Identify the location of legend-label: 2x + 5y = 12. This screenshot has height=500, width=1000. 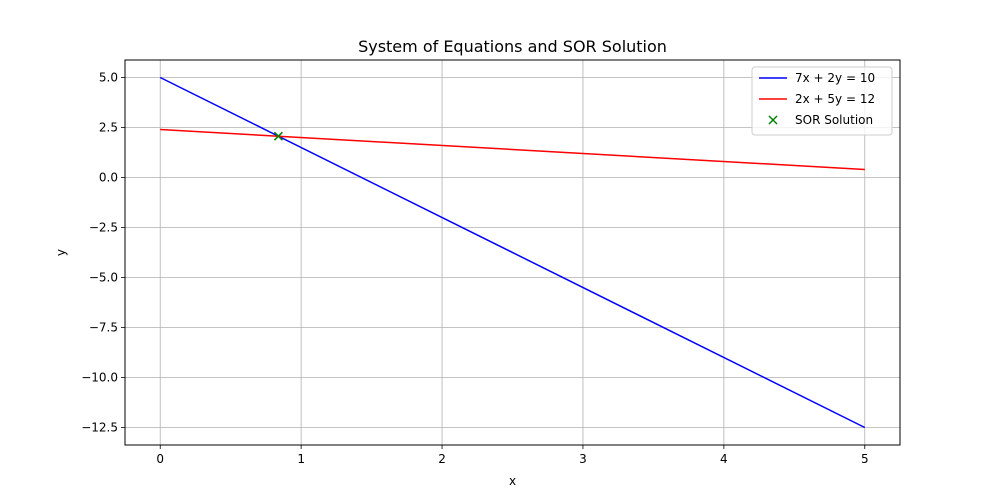
(835, 99).